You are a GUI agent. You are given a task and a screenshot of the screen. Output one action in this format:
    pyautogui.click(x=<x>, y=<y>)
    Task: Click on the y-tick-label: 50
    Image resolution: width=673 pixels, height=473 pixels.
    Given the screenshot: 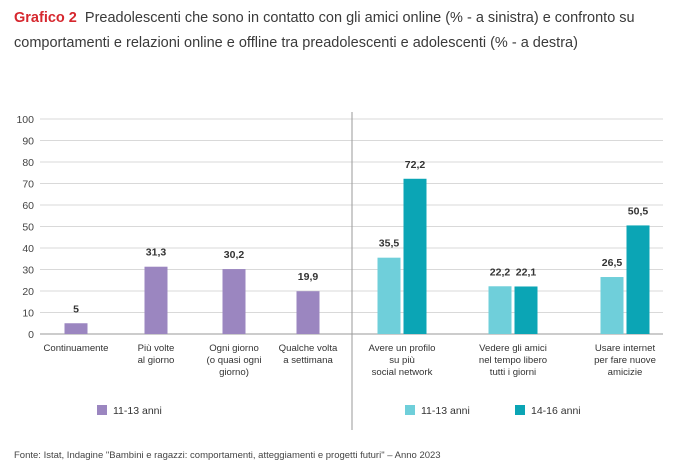 What is the action you would take?
    pyautogui.click(x=28, y=228)
    